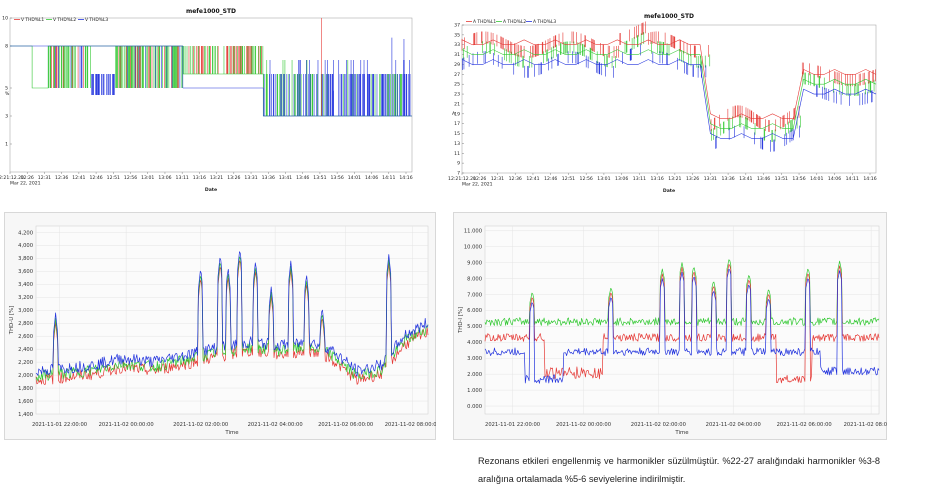  Describe the element at coordinates (514, 22) in the screenshot. I see `legend-entry: A THD%L2` at that location.